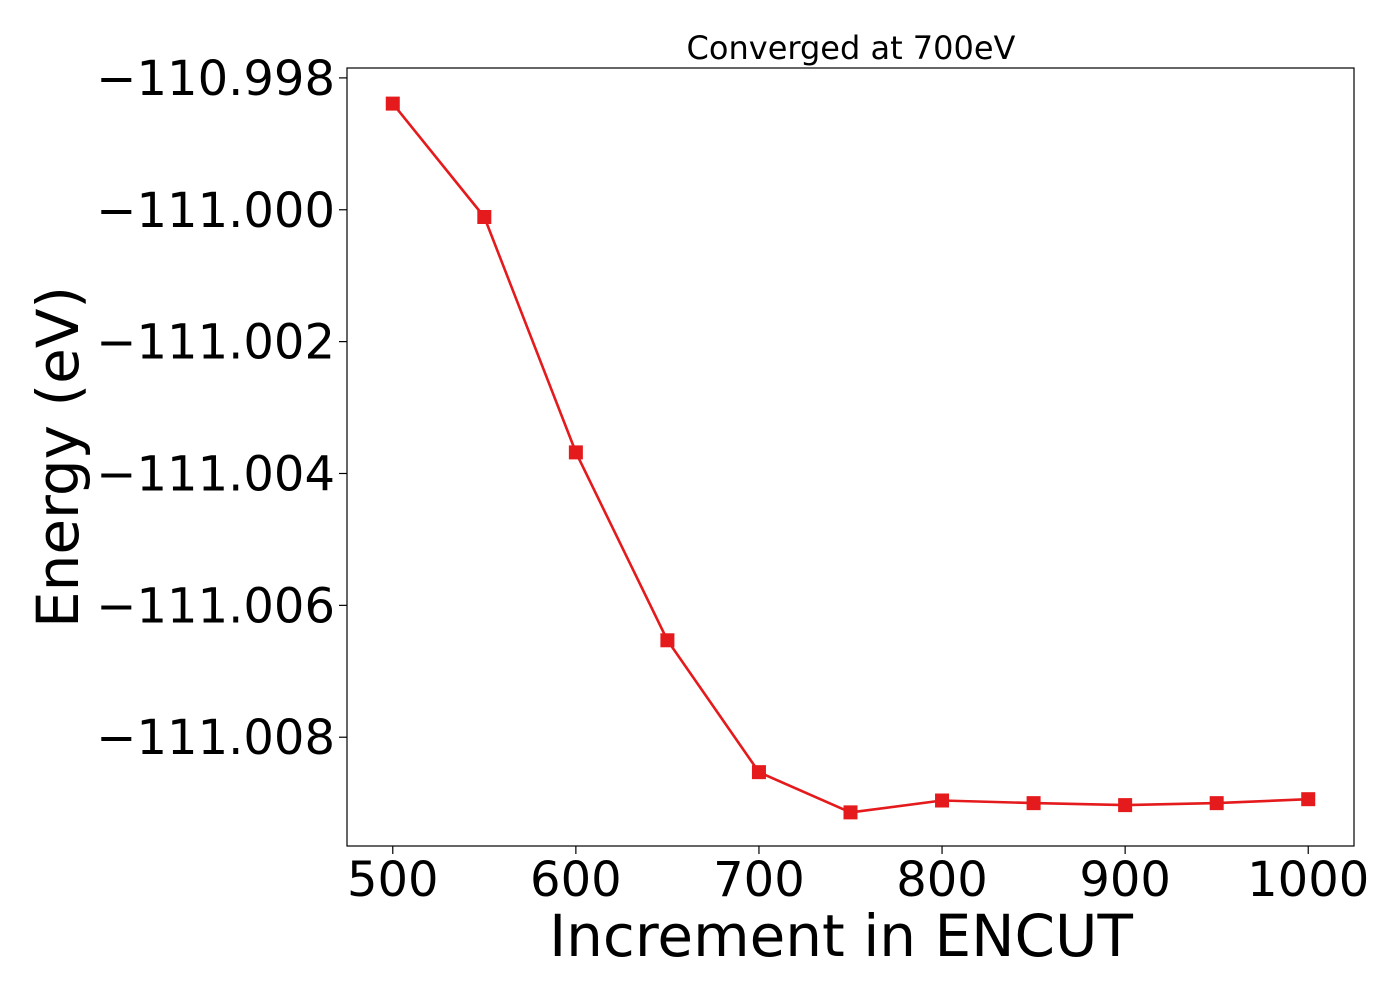 This screenshot has width=1400, height=1000. Describe the element at coordinates (858, 877) in the screenshot. I see `x-axis: 500 600 700 800 900 1000` at that location.